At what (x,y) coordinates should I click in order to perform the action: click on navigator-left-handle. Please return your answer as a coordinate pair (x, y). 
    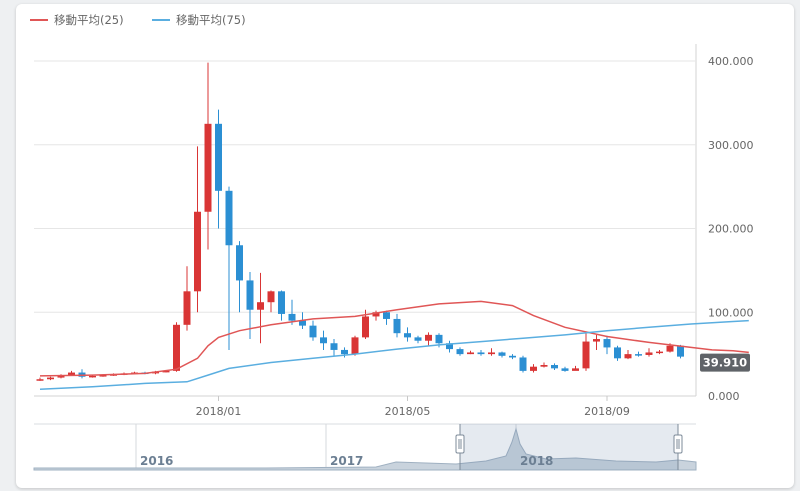
    Looking at the image, I should click on (460, 447).